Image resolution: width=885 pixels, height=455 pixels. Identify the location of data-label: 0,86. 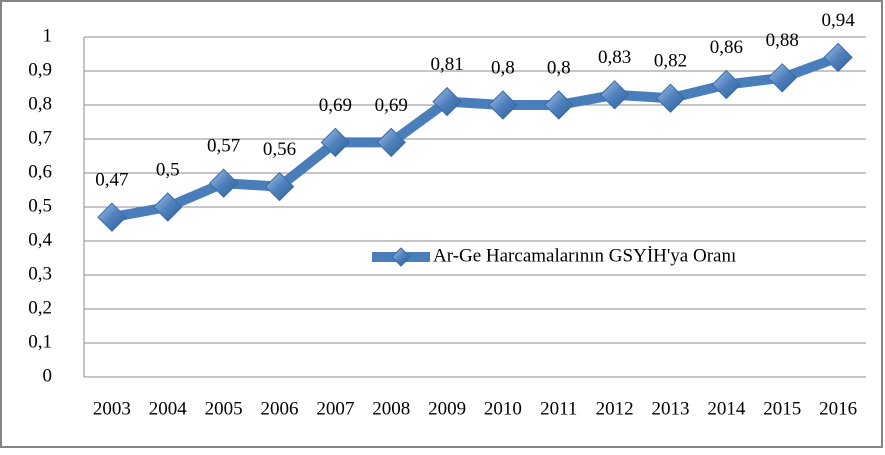
(726, 47).